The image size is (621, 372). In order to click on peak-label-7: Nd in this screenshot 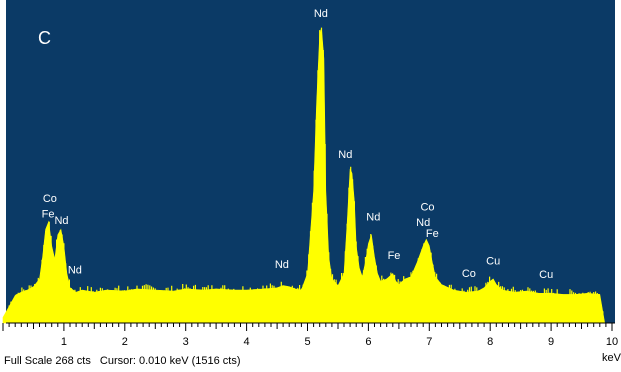, I will do `click(373, 218)`.